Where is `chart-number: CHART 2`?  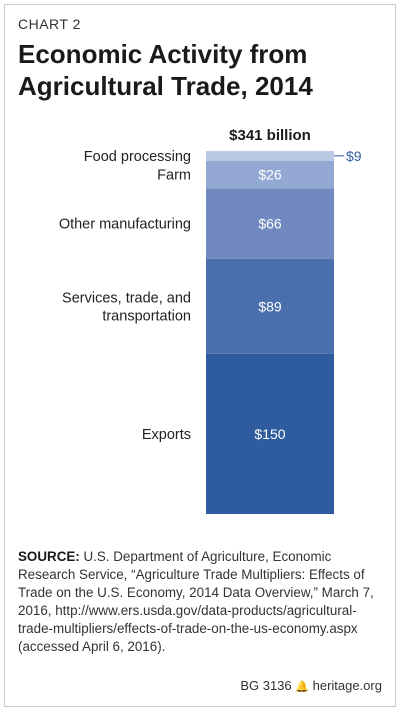
chart-number: CHART 2 is located at coordinates (49, 24).